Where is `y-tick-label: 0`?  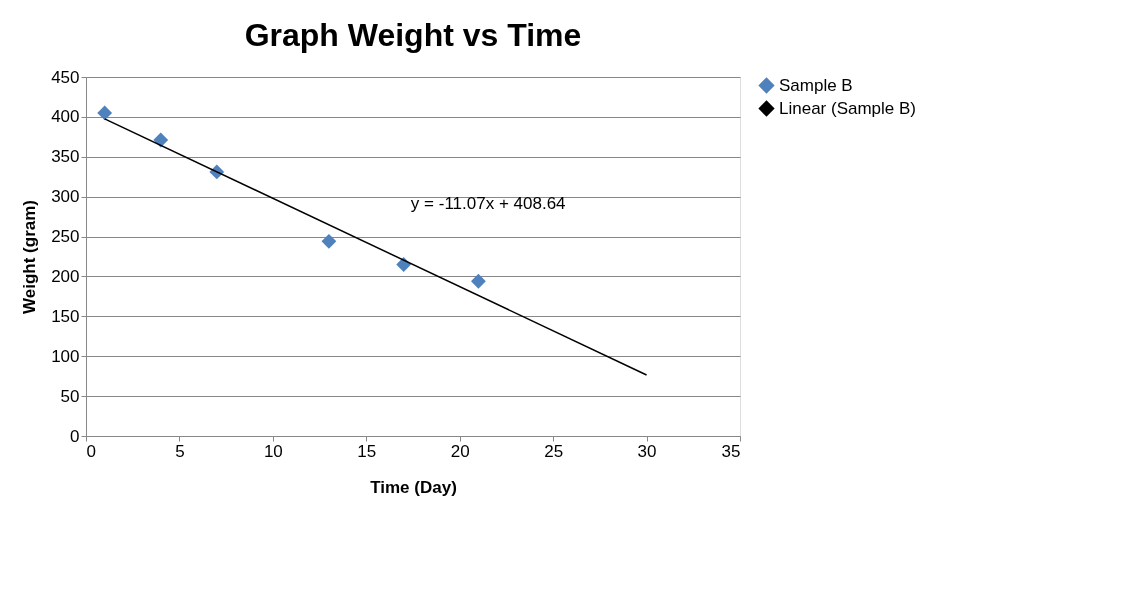 y-tick-label: 0 is located at coordinates (75, 436).